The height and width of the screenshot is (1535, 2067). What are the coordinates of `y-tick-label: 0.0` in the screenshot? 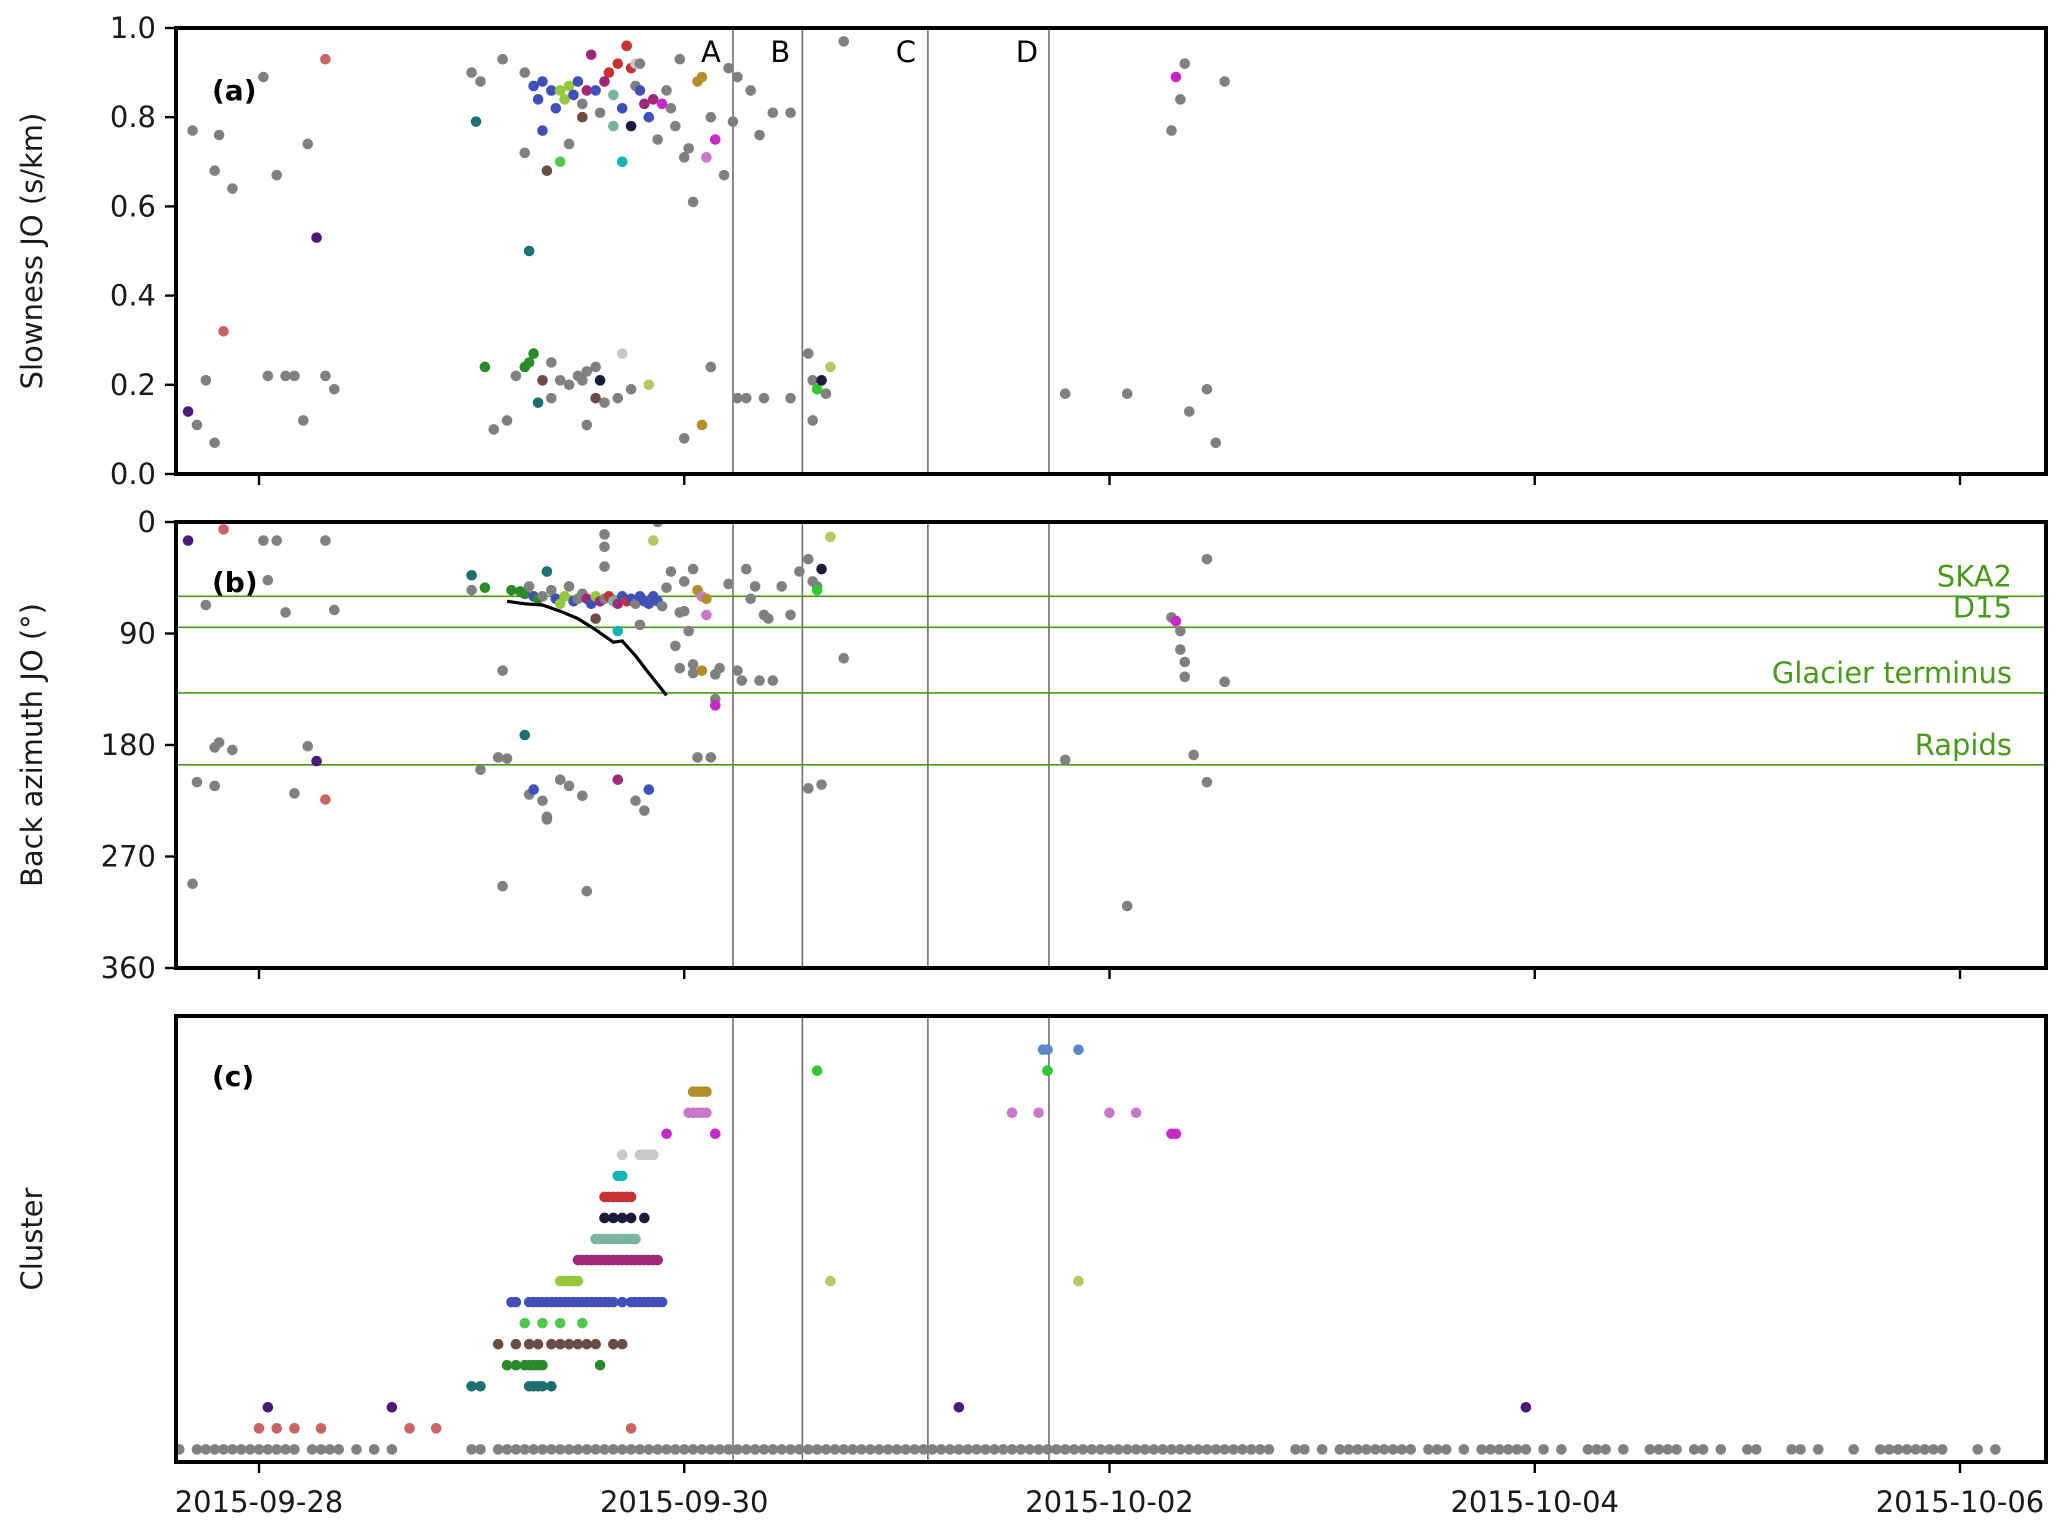 It's located at (133, 474).